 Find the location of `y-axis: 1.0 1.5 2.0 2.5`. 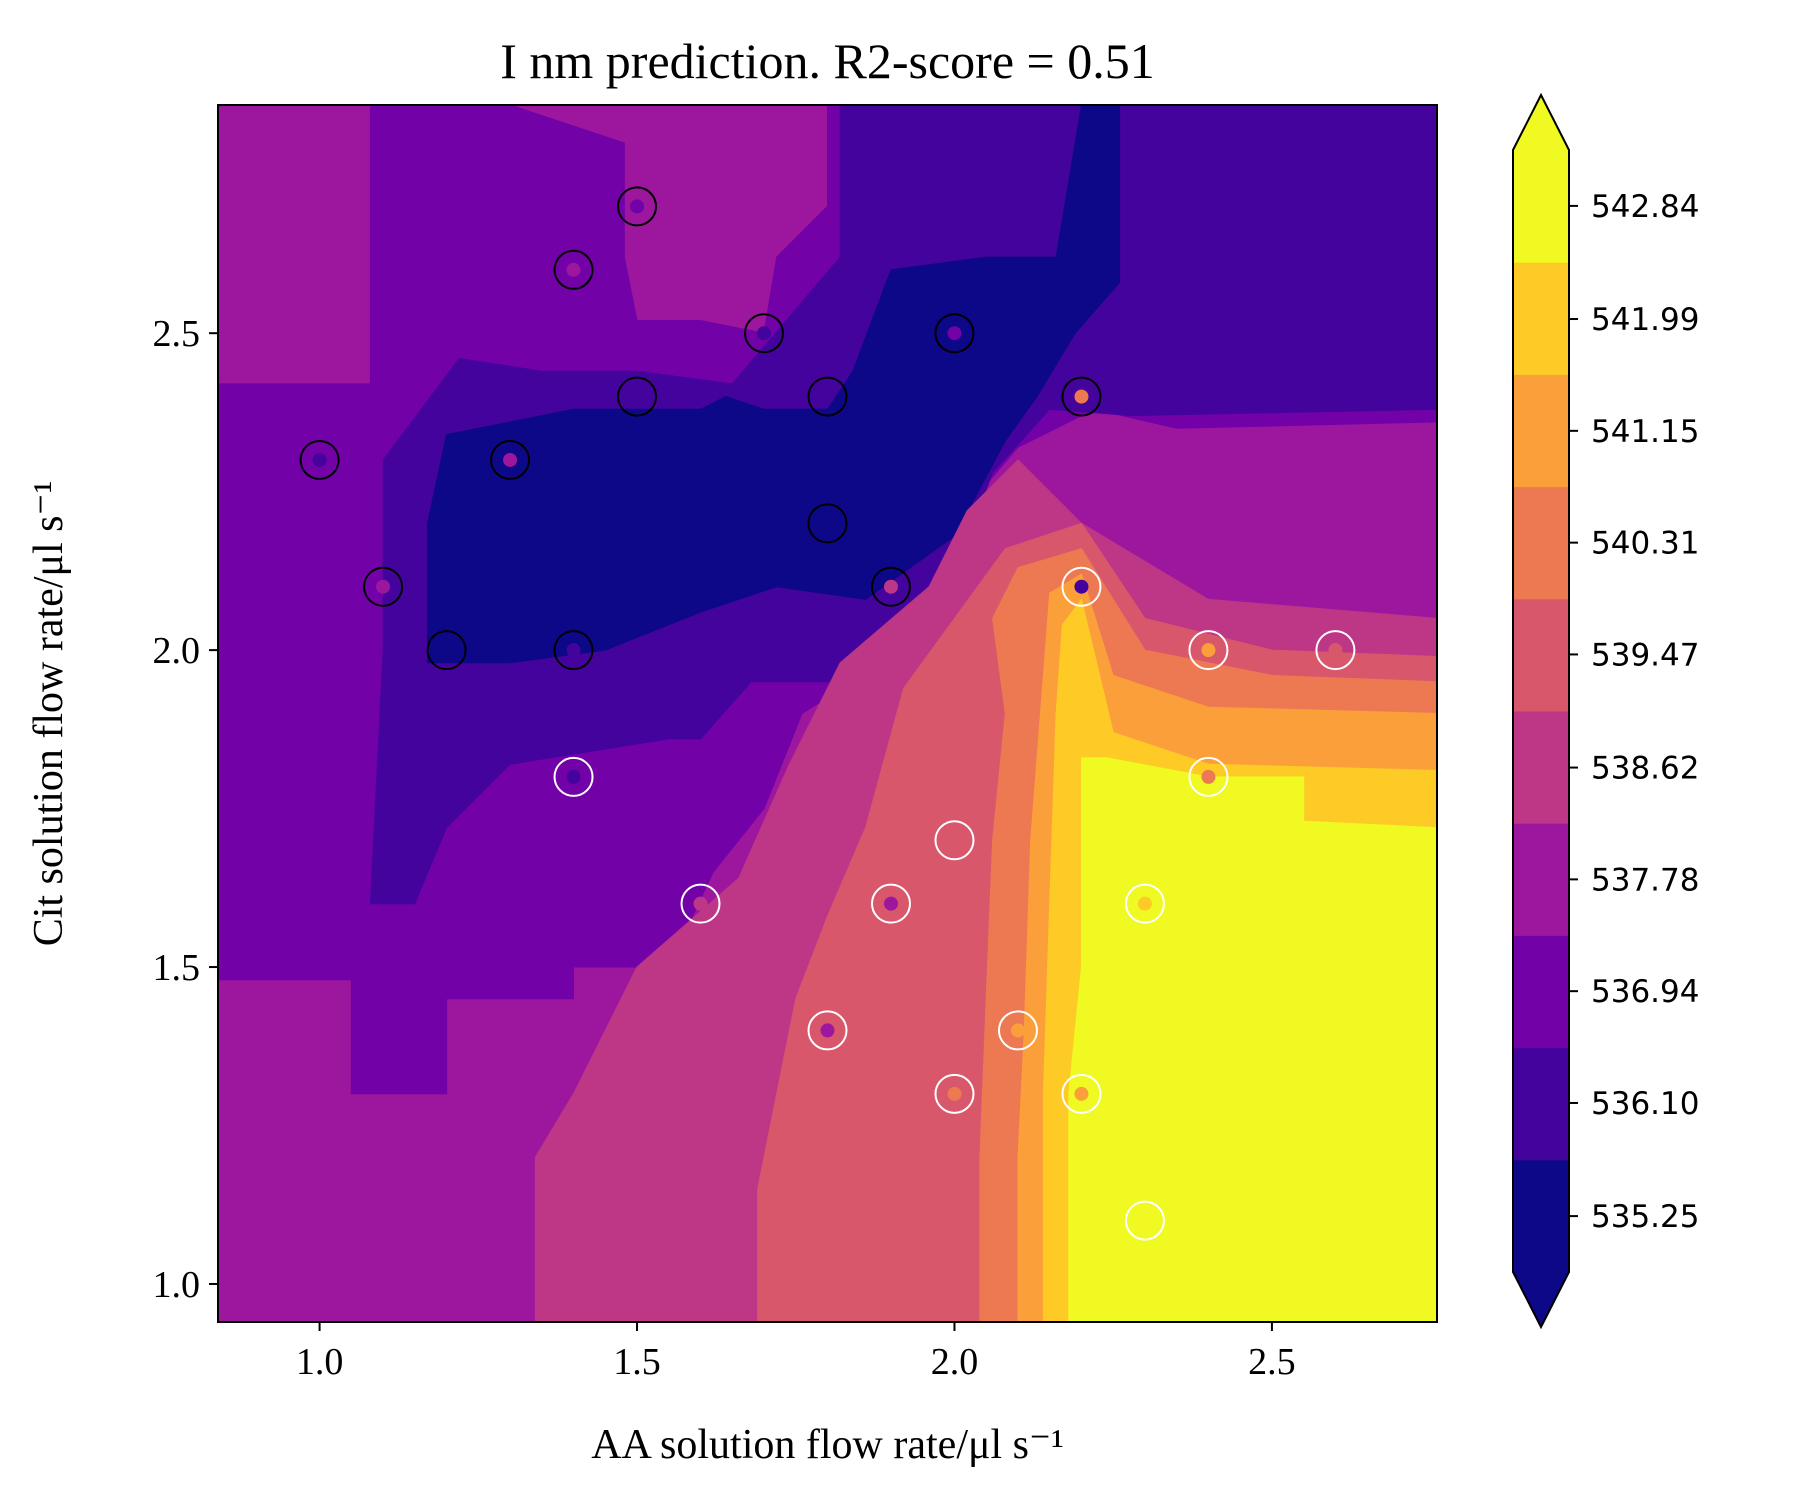

y-axis: 1.0 1.5 2.0 2.5 is located at coordinates (185, 809).